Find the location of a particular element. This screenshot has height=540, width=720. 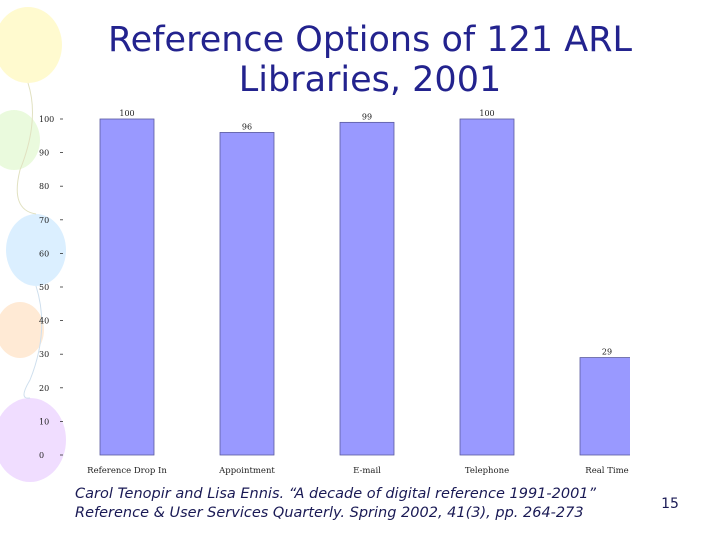

y-tick-label: 40 is located at coordinates (44, 321).